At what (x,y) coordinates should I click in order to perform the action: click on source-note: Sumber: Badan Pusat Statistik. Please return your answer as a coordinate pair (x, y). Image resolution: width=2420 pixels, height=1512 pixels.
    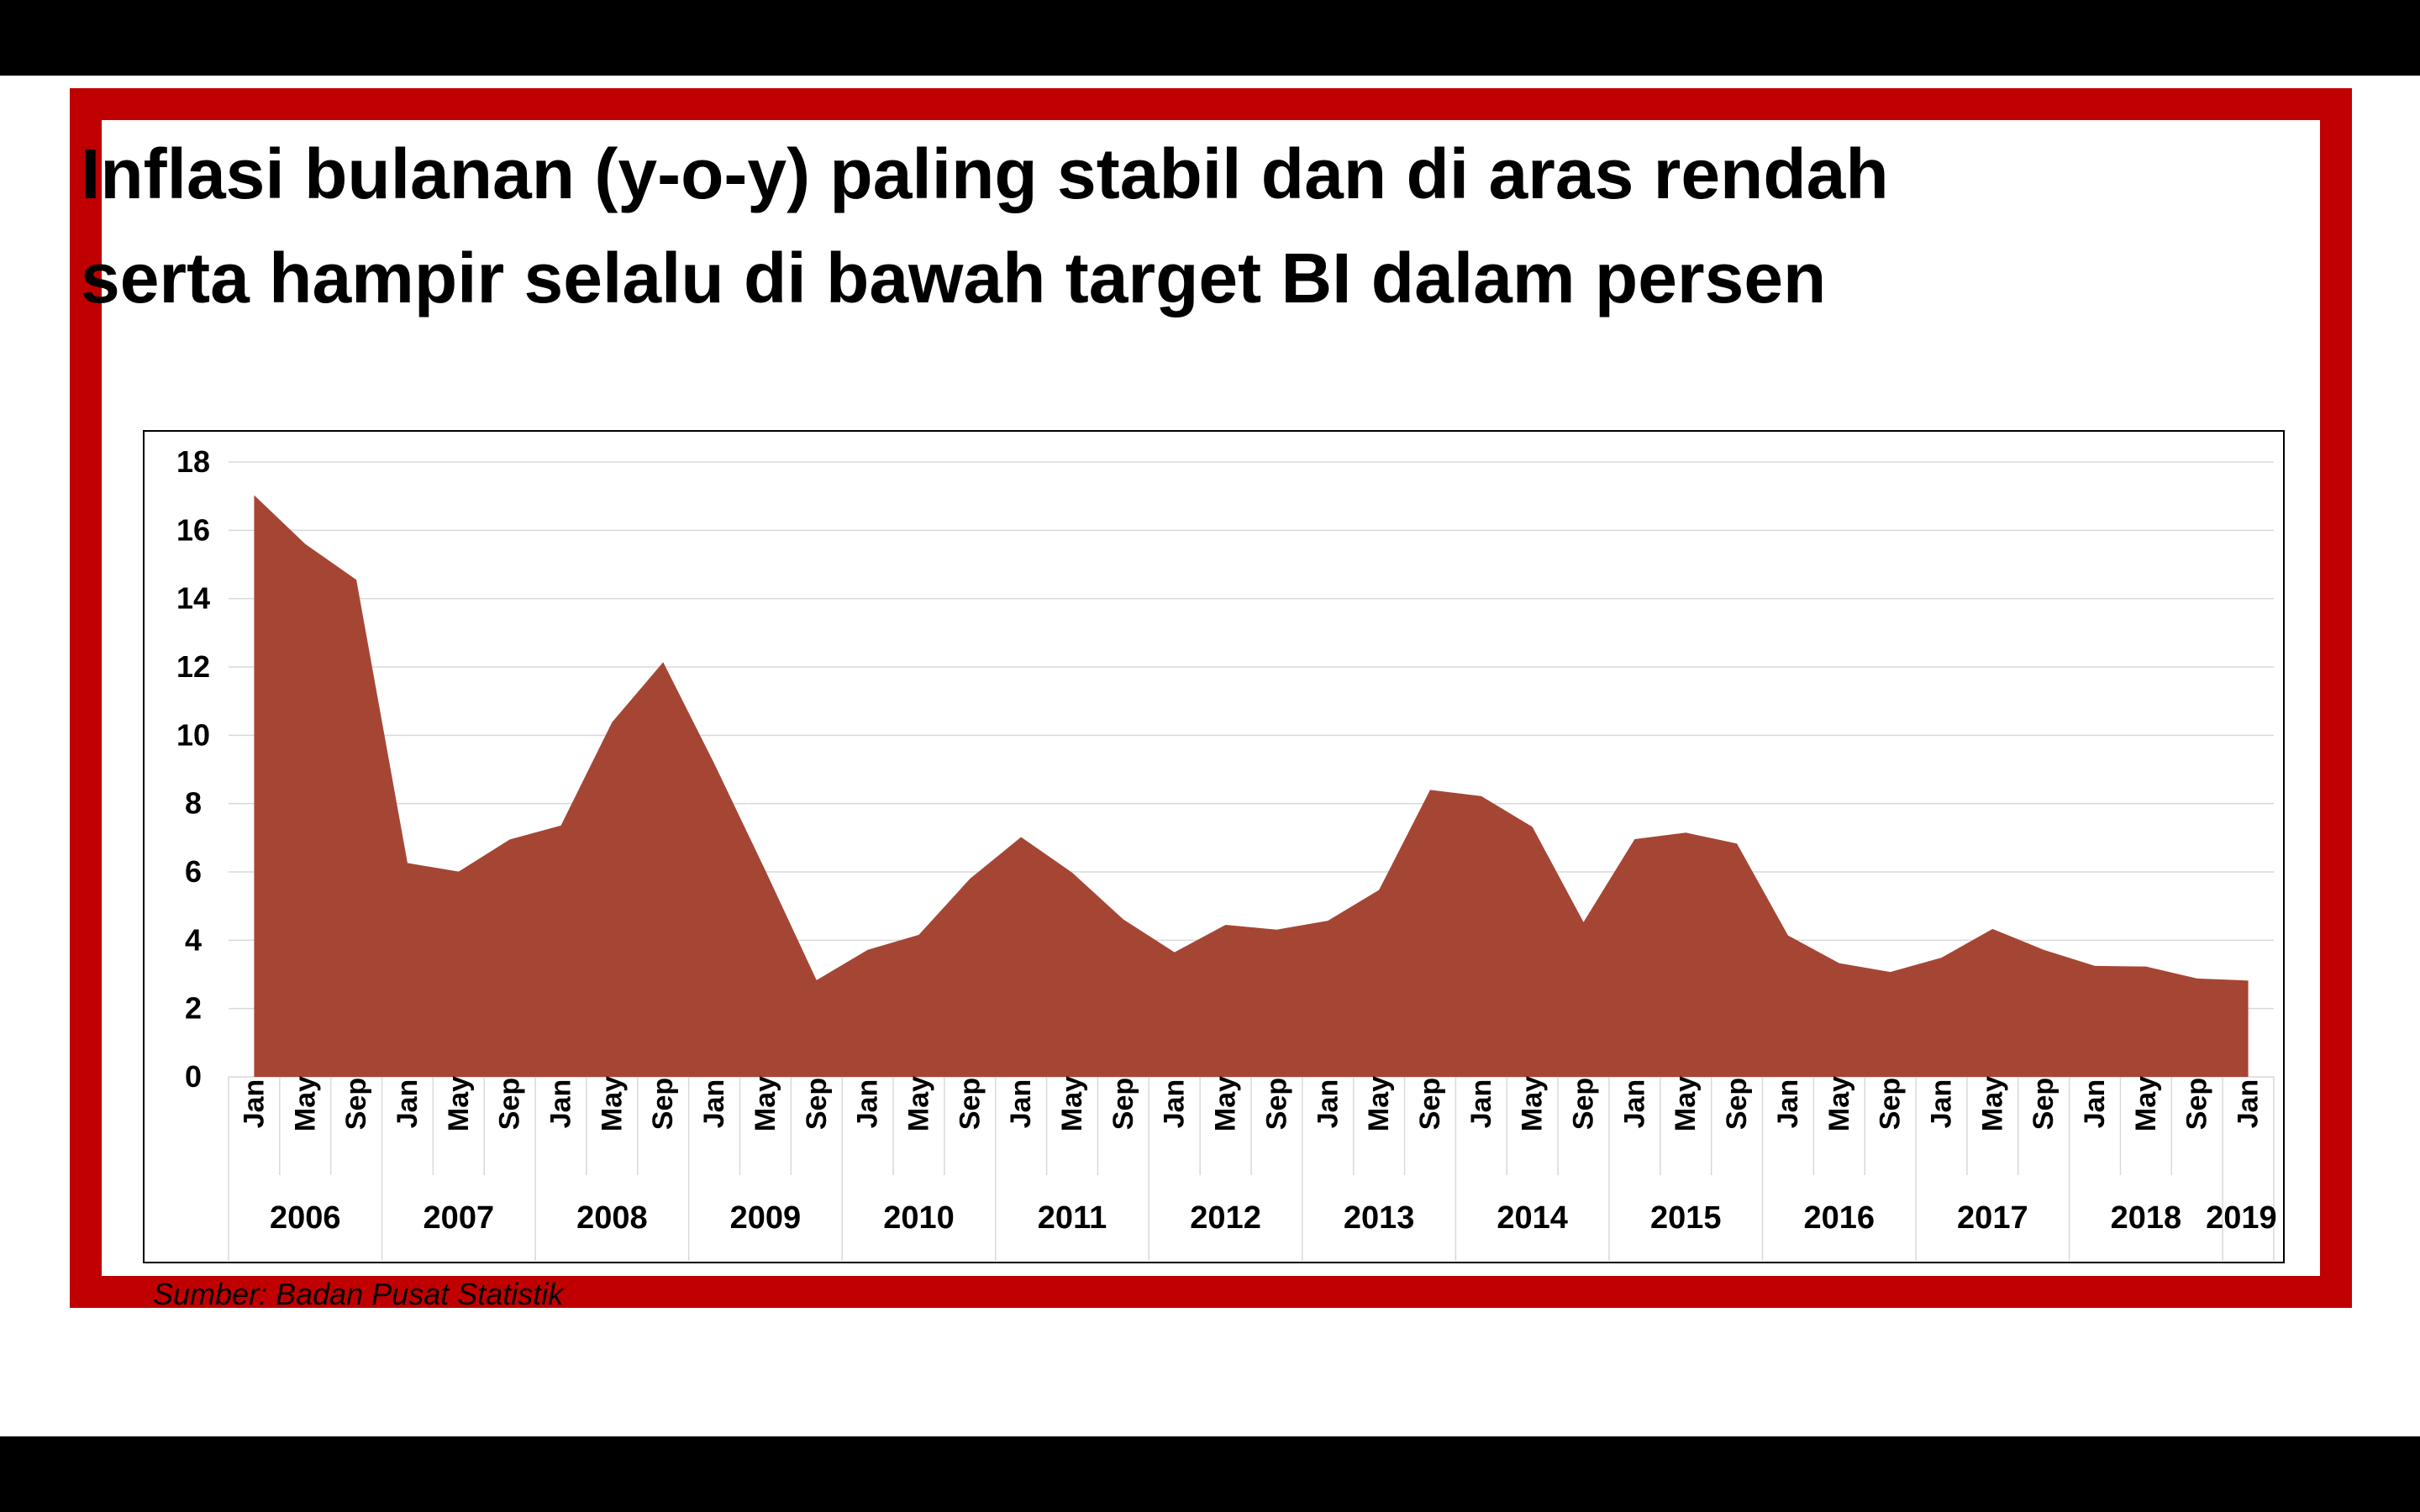
    Looking at the image, I should click on (359, 1294).